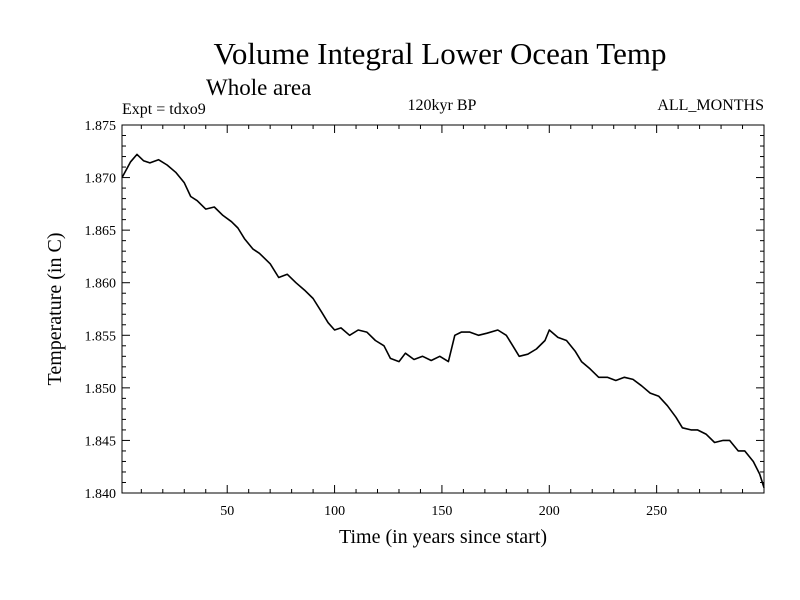  I want to click on y-tick-label: 1.850, so click(101, 389).